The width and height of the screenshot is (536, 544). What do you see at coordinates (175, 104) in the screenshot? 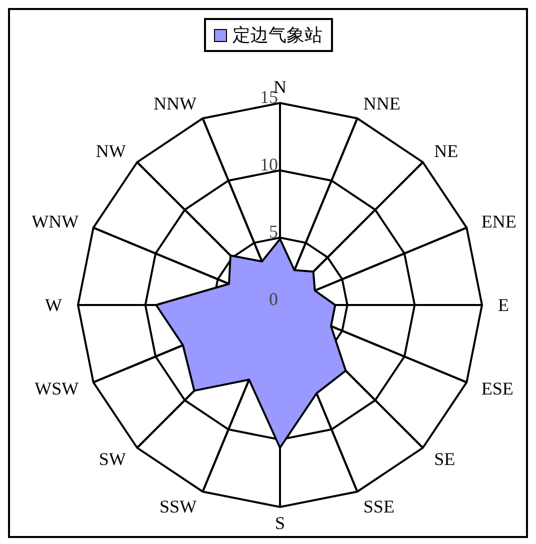
I see `spoke-label: NNW` at bounding box center [175, 104].